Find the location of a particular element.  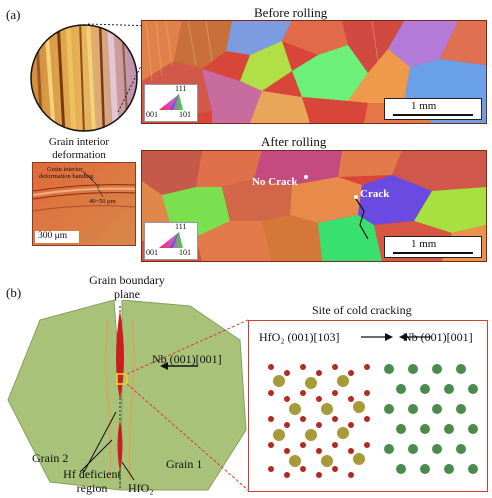

ipf-label-101-after: 101 is located at coordinates (185, 252).